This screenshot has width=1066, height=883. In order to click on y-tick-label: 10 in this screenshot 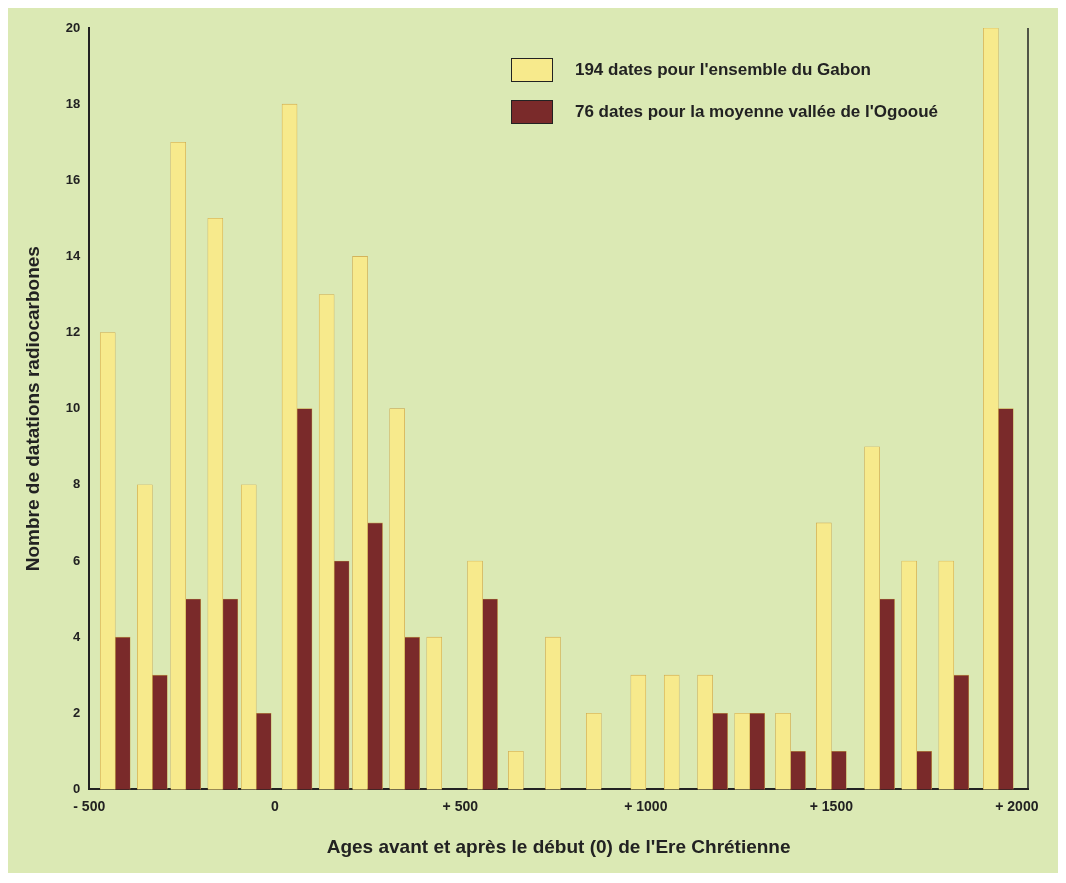, I will do `click(73, 408)`.